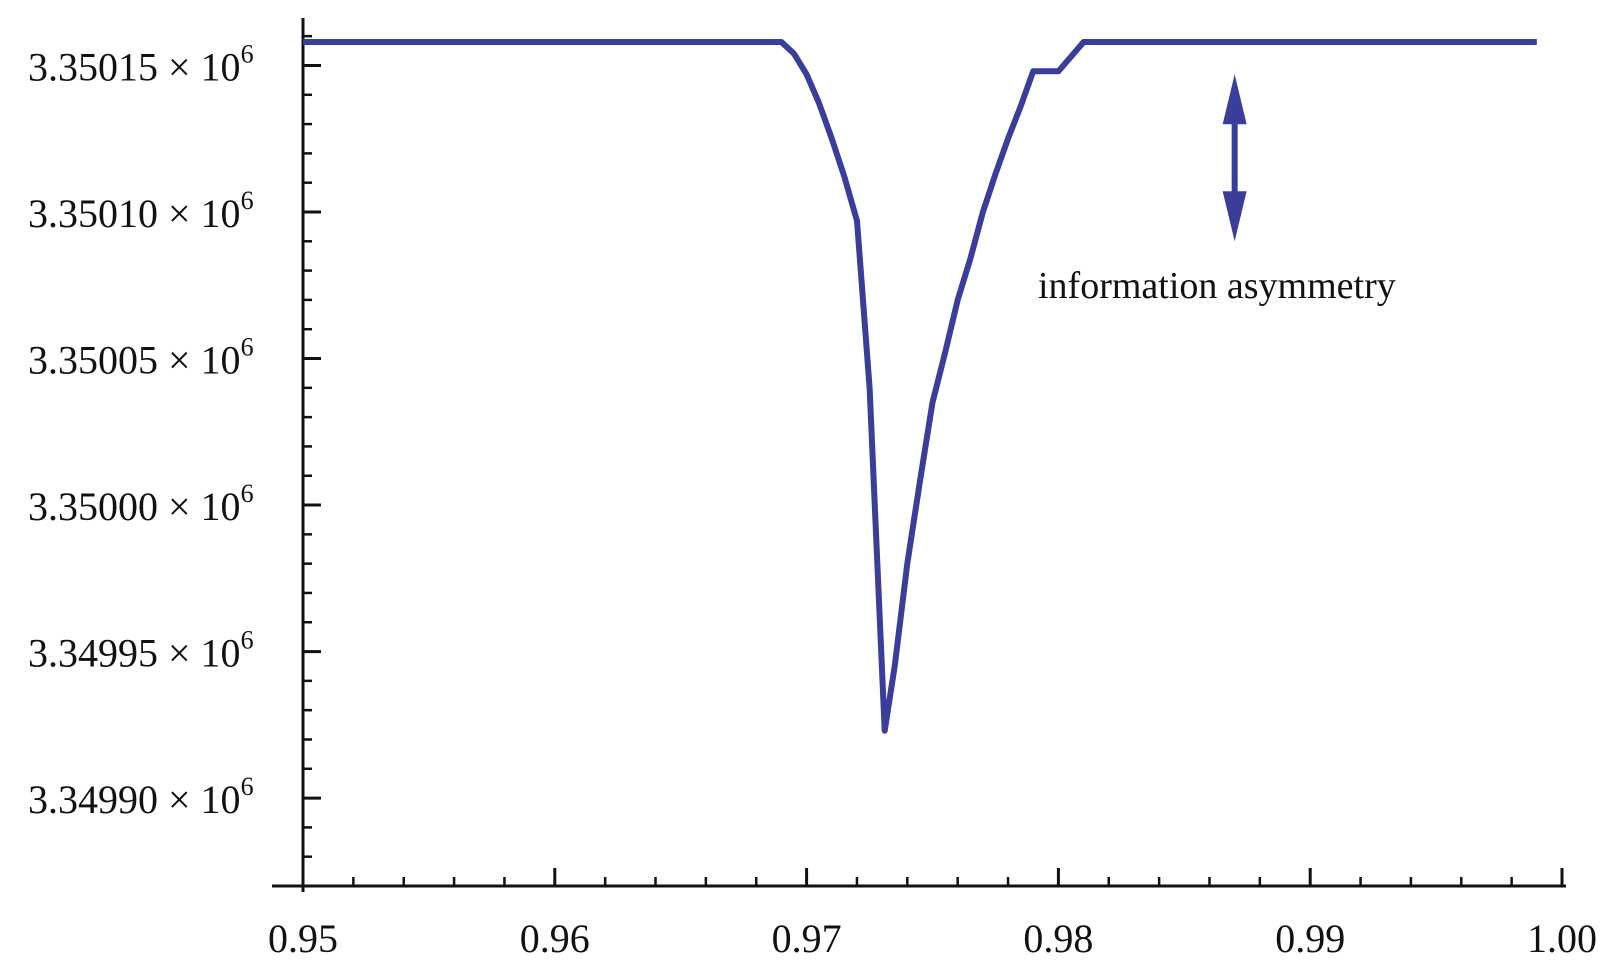 Image resolution: width=1620 pixels, height=972 pixels. What do you see at coordinates (1562, 938) in the screenshot?
I see `x-tick-label: 1.00` at bounding box center [1562, 938].